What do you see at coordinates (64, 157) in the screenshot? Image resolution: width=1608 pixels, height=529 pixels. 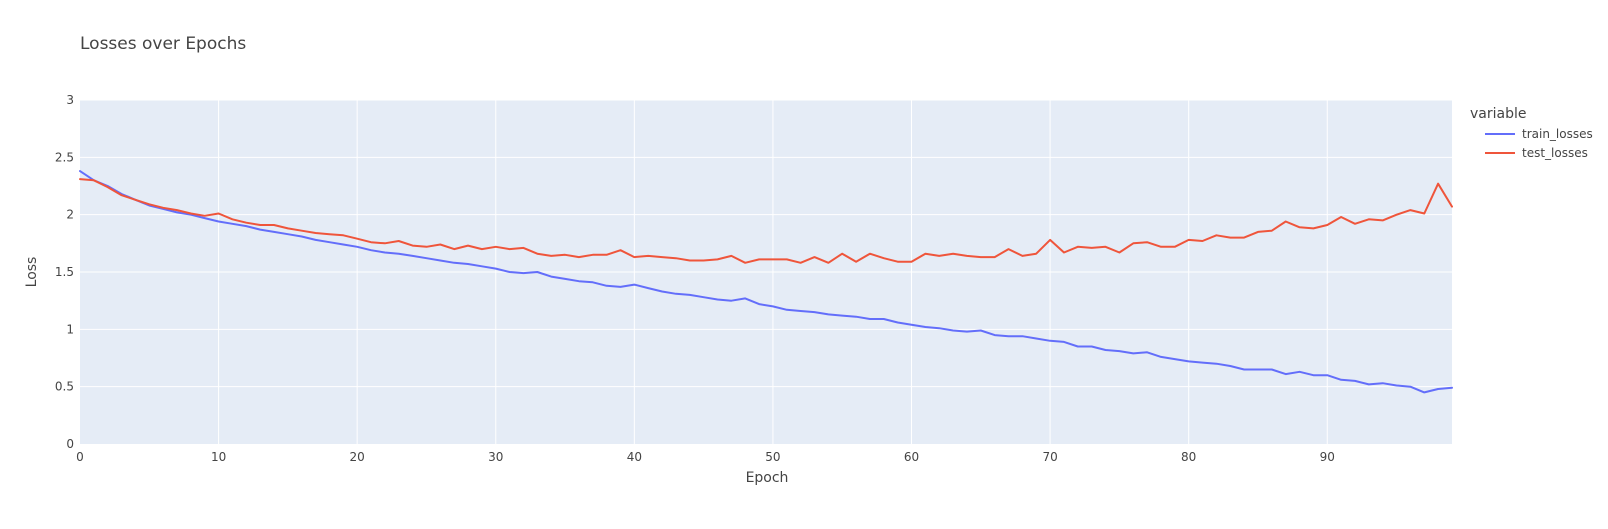 I see `y-tick-label: 2.5` at bounding box center [64, 157].